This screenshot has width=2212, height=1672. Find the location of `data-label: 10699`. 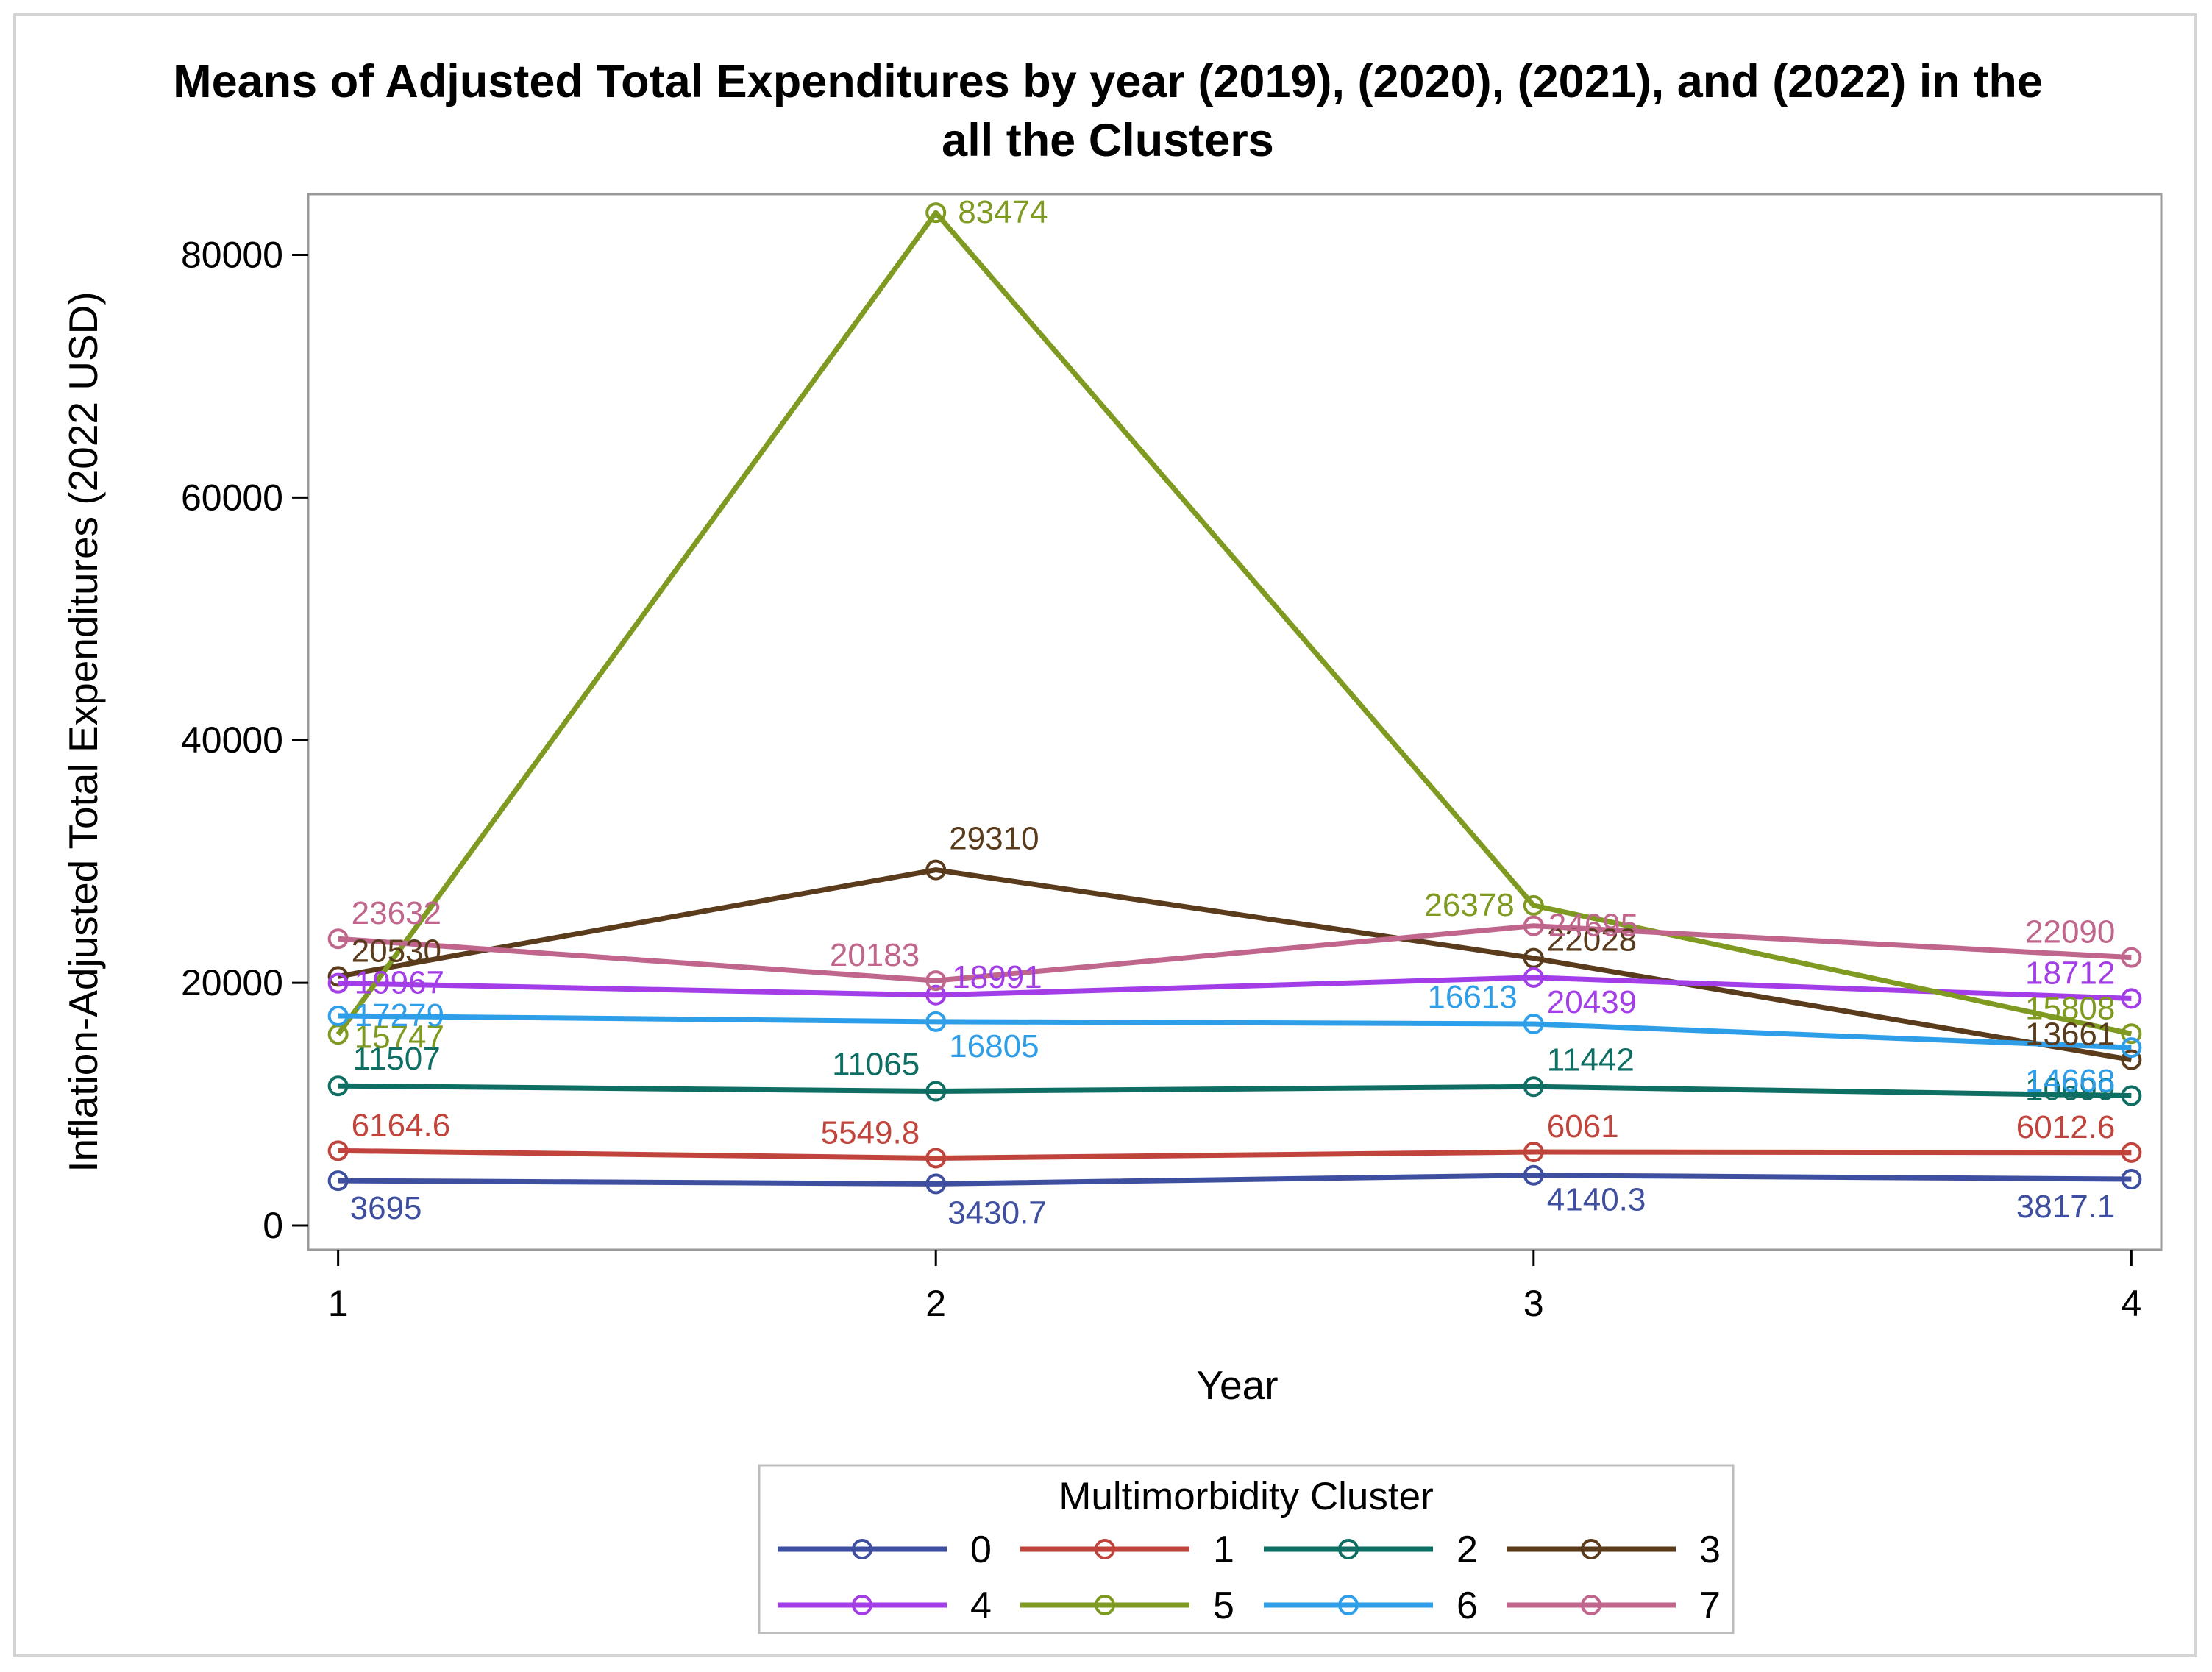

data-label: 10699 is located at coordinates (2070, 1090).